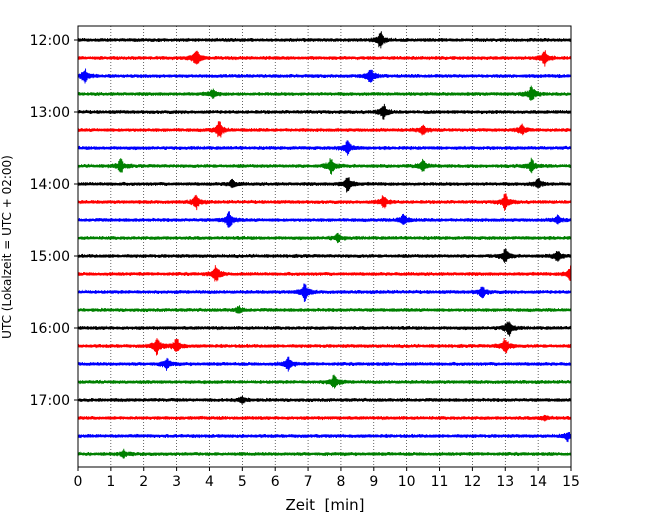 The image size is (650, 520). What do you see at coordinates (54, 221) in the screenshot?
I see `y-axis-ticks: 12:00 13:00 14:00 15:00 16:00 17:00` at bounding box center [54, 221].